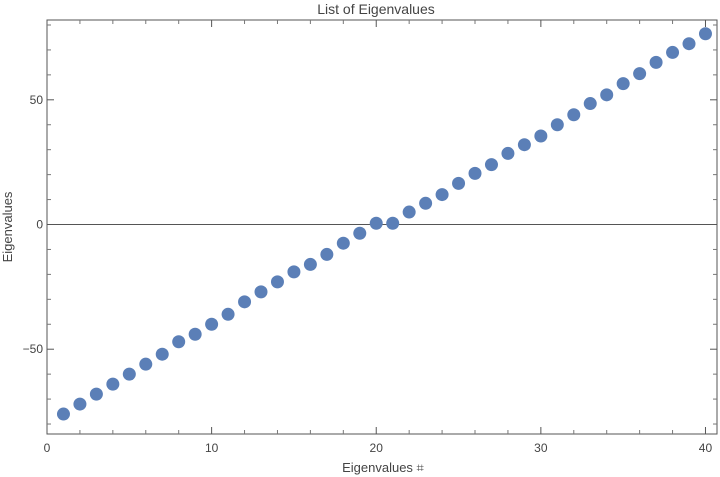 The image size is (720, 477). Describe the element at coordinates (376, 9) in the screenshot. I see `chart-title: List of Eigenvalues` at that location.